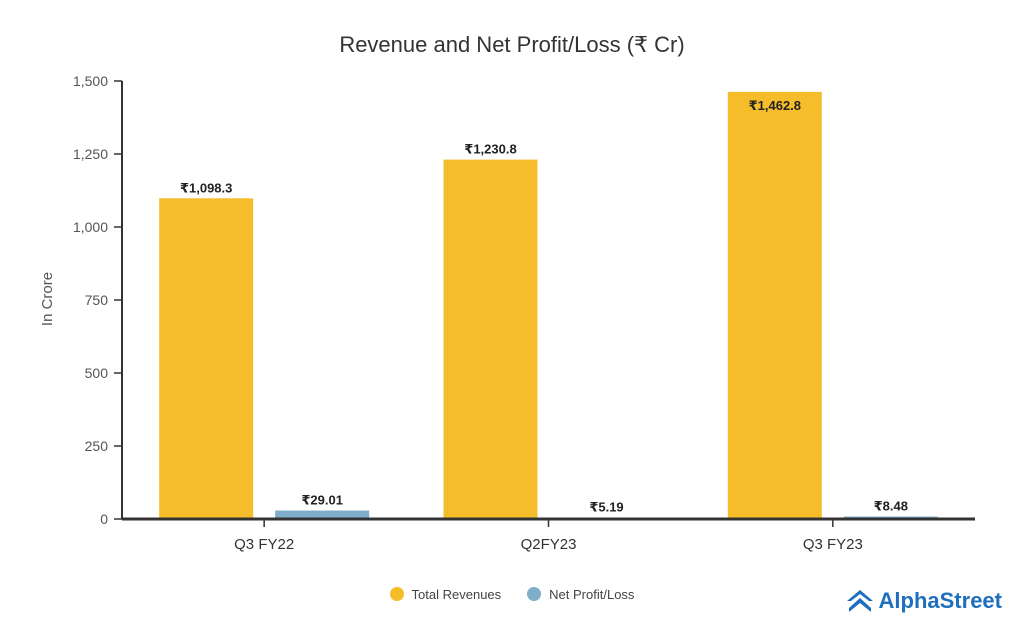 Image resolution: width=1024 pixels, height=640 pixels. What do you see at coordinates (549, 544) in the screenshot?
I see `x-tick-label: Q2FY23` at bounding box center [549, 544].